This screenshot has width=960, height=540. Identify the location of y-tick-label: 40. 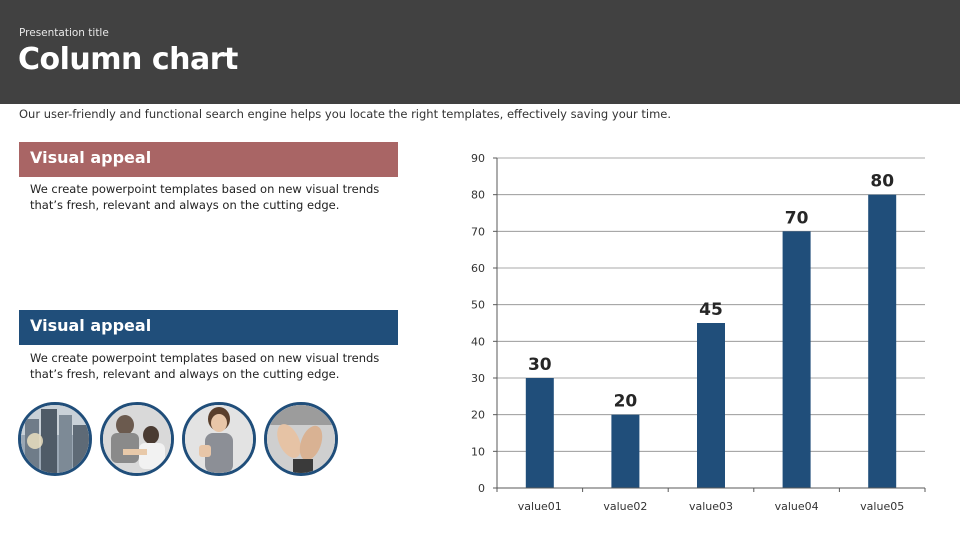
(478, 341).